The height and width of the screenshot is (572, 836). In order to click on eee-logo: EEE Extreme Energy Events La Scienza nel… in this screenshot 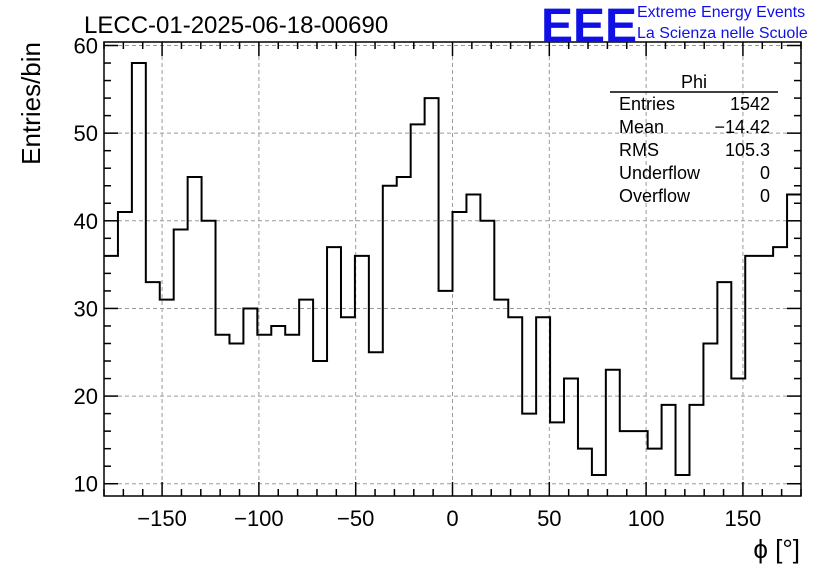, I will do `click(674, 26)`.